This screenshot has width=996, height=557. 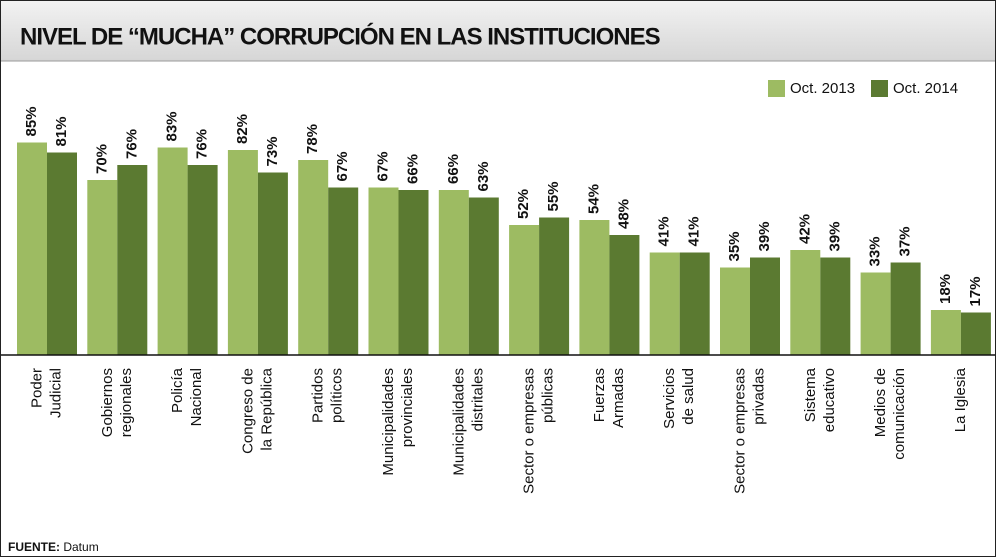 What do you see at coordinates (925, 88) in the screenshot?
I see `legend-label: Oct. 2014` at bounding box center [925, 88].